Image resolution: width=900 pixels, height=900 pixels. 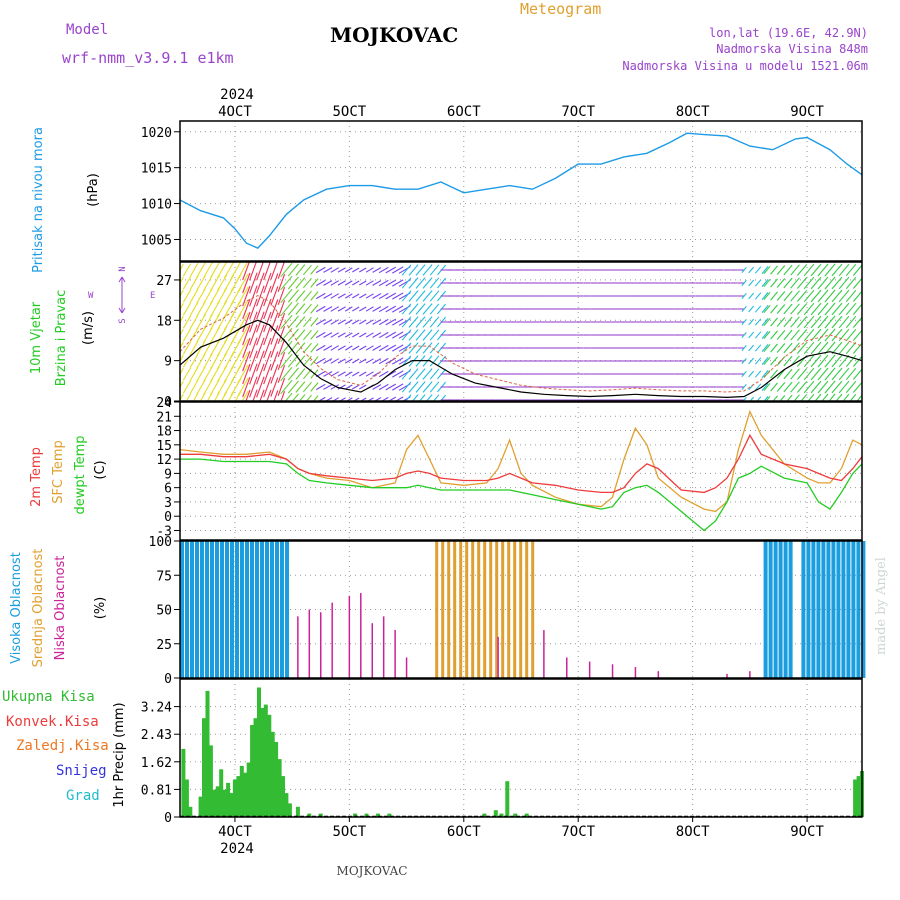 I want to click on low-cloud-label: Niska Oblacnost, so click(x=60, y=608).